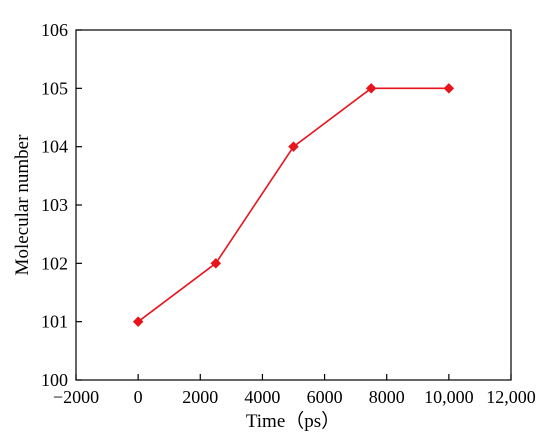  I want to click on x-axis-title: Time（ps）, so click(293, 421).